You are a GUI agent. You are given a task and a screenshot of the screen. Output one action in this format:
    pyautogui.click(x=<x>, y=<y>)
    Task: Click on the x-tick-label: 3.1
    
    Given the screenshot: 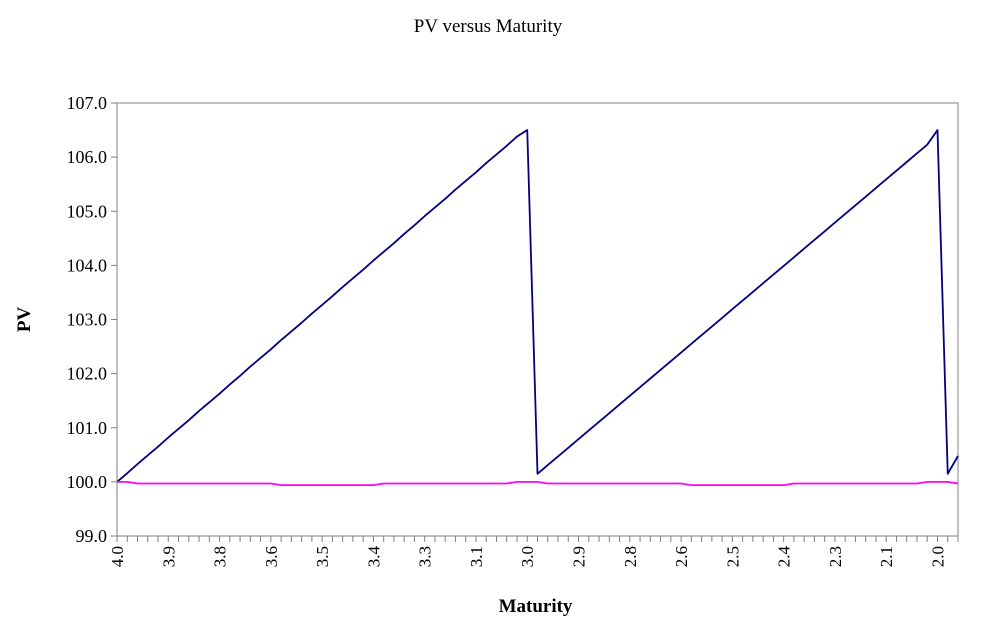 What is the action you would take?
    pyautogui.click(x=476, y=556)
    